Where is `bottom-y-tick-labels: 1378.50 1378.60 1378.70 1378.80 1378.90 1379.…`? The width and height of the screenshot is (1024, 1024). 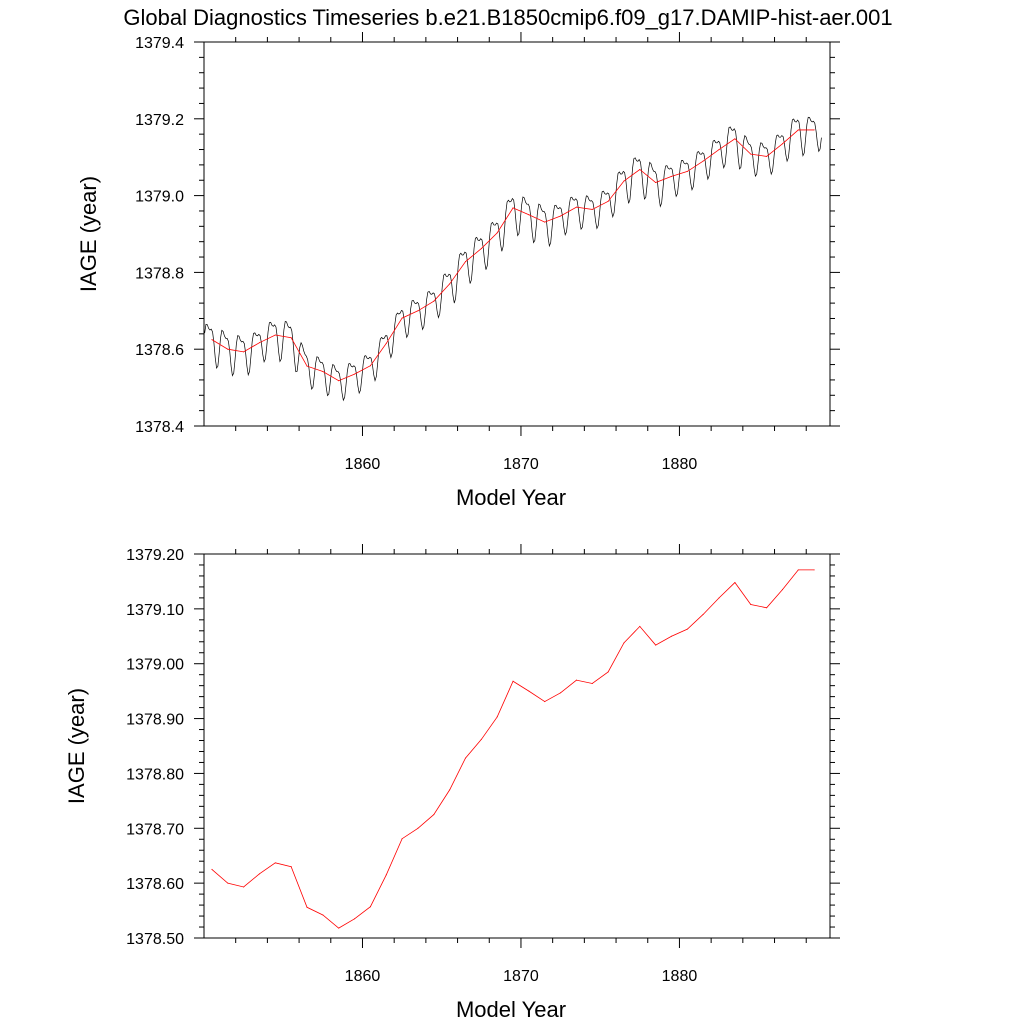 bottom-y-tick-labels: 1378.50 1378.60 1378.70 1378.80 1378.90 1379.… is located at coordinates (155, 747).